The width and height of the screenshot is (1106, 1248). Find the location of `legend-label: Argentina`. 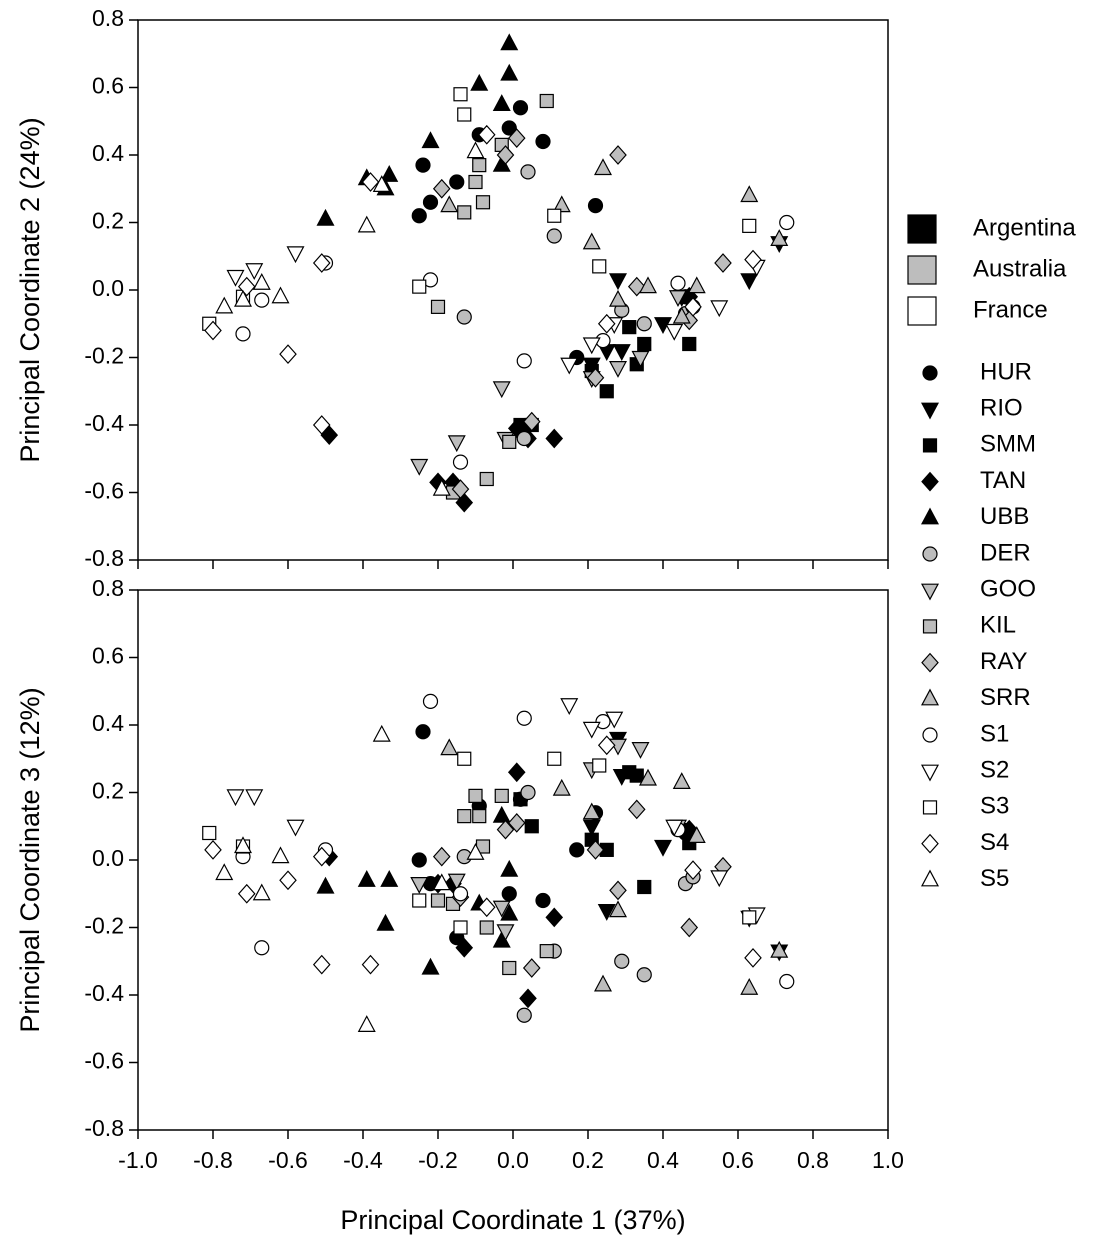

legend-label: Argentina is located at coordinates (1024, 227).